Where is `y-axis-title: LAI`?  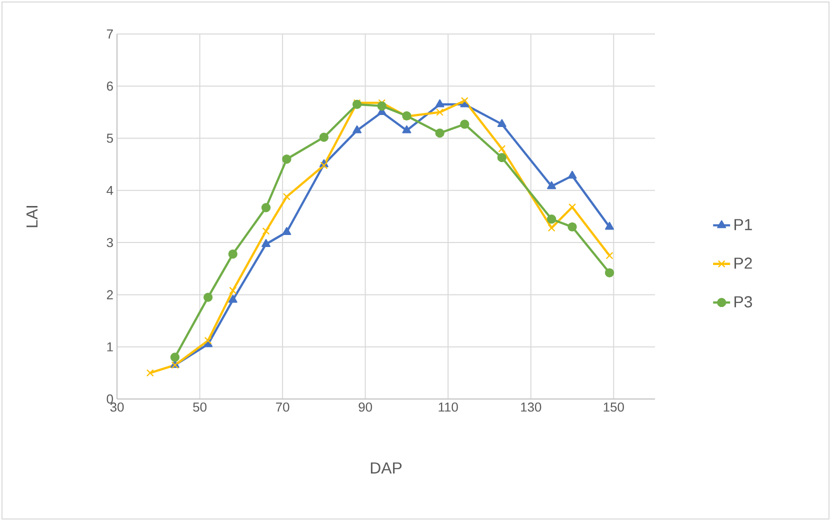
y-axis-title: LAI is located at coordinates (32, 217).